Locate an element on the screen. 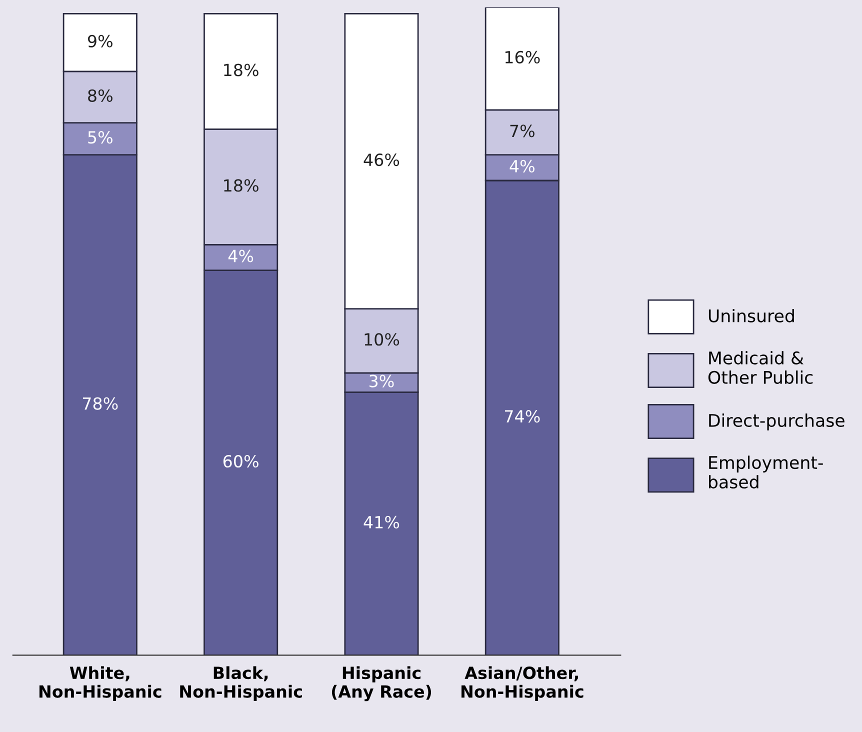 The height and width of the screenshot is (732, 862). legend-label: Direct-purchase is located at coordinates (776, 422).